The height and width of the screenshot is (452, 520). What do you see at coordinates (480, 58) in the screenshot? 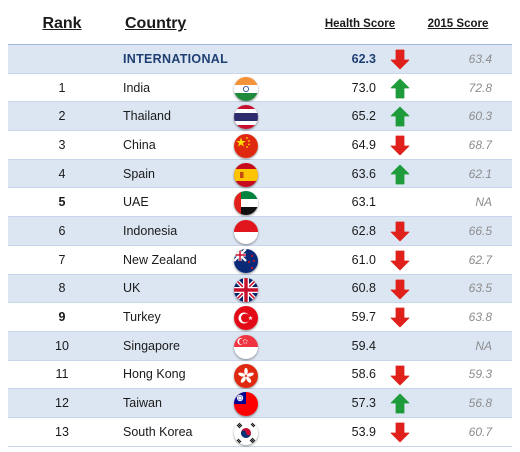
I see `international-prev-score: 63.4` at bounding box center [480, 58].